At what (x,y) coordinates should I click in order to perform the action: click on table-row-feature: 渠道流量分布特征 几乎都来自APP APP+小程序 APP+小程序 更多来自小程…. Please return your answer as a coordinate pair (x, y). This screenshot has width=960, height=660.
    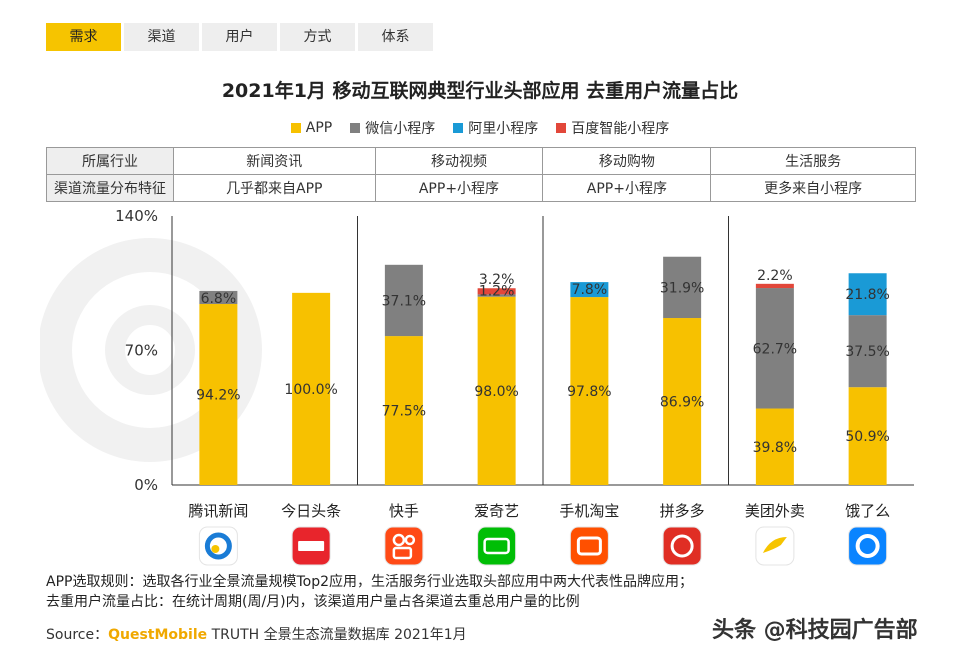
    Looking at the image, I should click on (481, 188).